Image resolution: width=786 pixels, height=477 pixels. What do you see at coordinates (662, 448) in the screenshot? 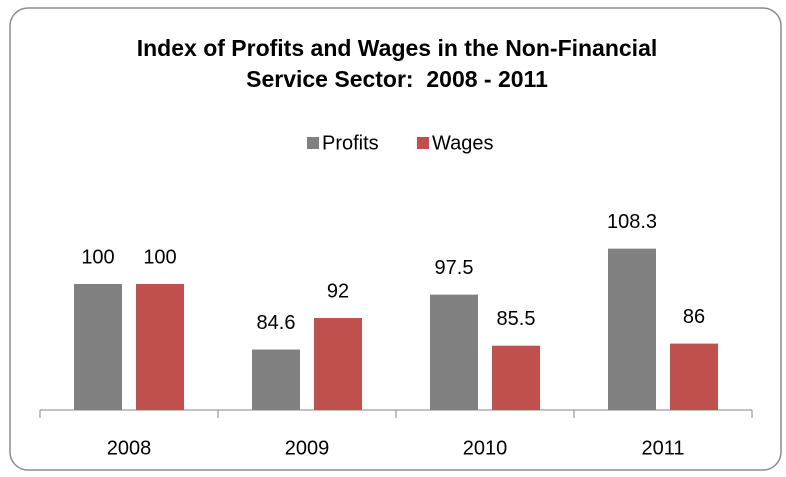
I see `x-tick-label: 2011` at bounding box center [662, 448].